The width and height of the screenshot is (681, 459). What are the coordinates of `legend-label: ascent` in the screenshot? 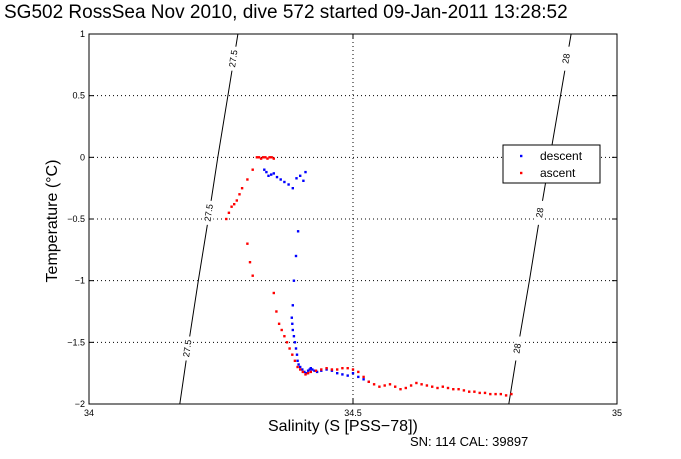 It's located at (558, 173).